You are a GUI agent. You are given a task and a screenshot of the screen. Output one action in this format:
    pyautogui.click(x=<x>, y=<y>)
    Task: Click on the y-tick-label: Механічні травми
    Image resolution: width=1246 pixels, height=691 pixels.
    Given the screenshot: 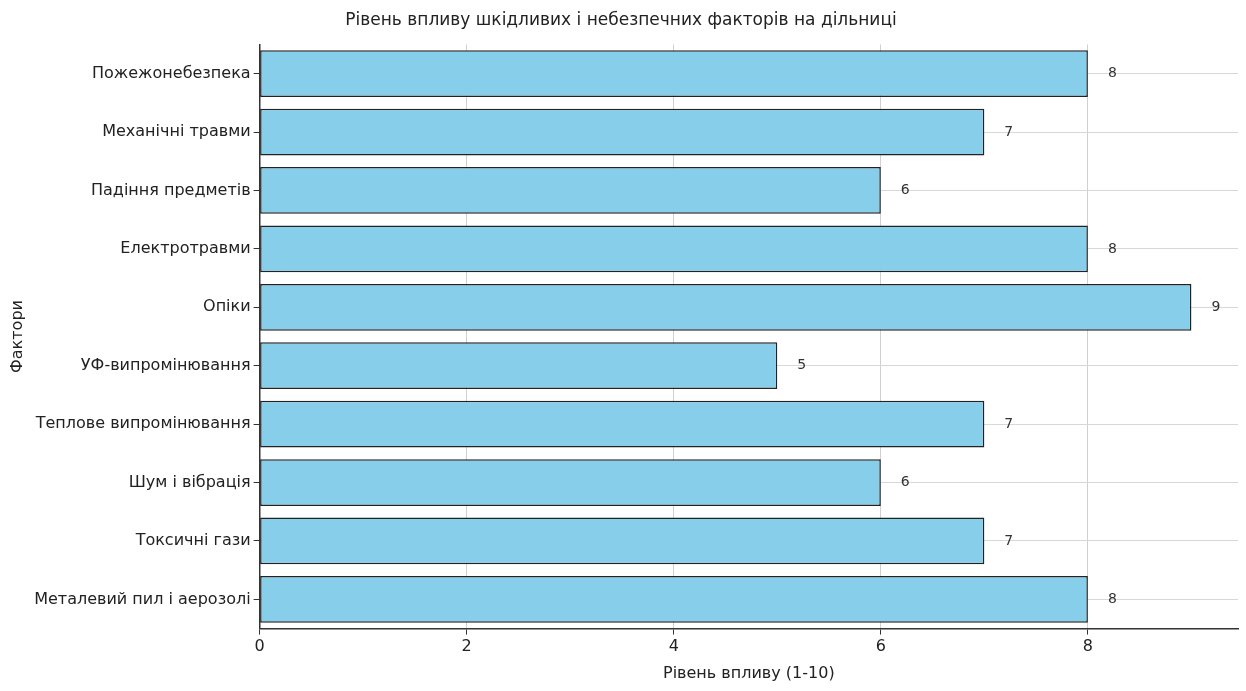 What is the action you would take?
    pyautogui.click(x=176, y=131)
    